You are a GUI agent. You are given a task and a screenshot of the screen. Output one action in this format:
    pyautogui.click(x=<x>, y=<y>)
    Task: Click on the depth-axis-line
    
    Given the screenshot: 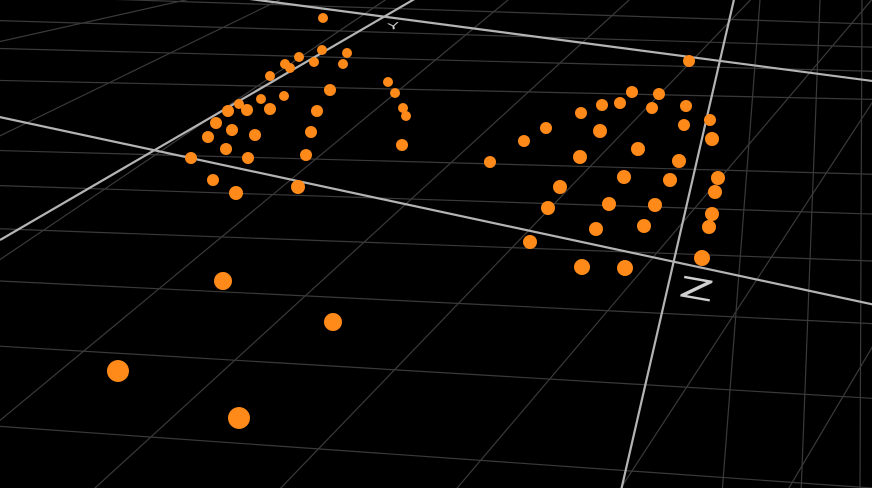 What is the action you would take?
    pyautogui.click(x=560, y=41)
    